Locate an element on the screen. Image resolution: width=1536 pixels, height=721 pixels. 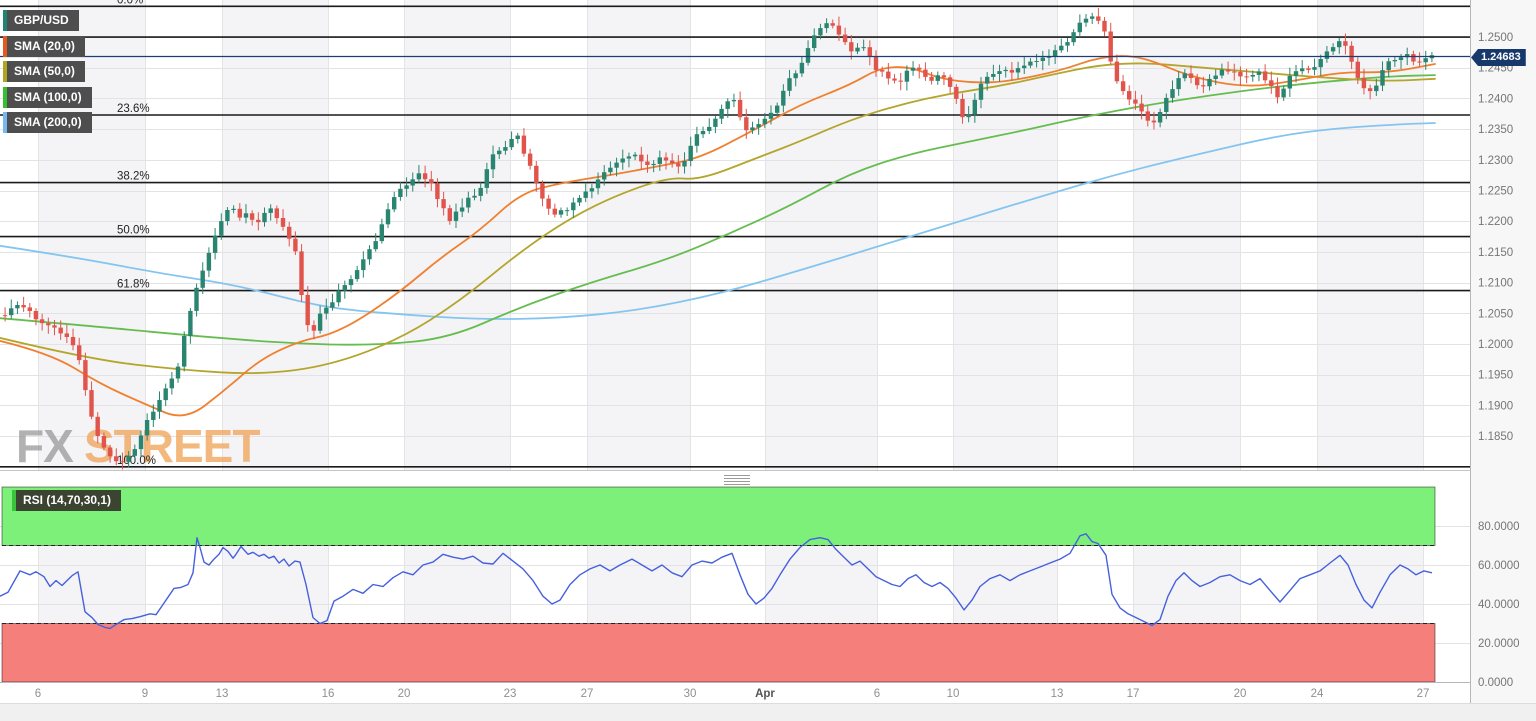
svg-text: FX is located at coordinates (45, 446).